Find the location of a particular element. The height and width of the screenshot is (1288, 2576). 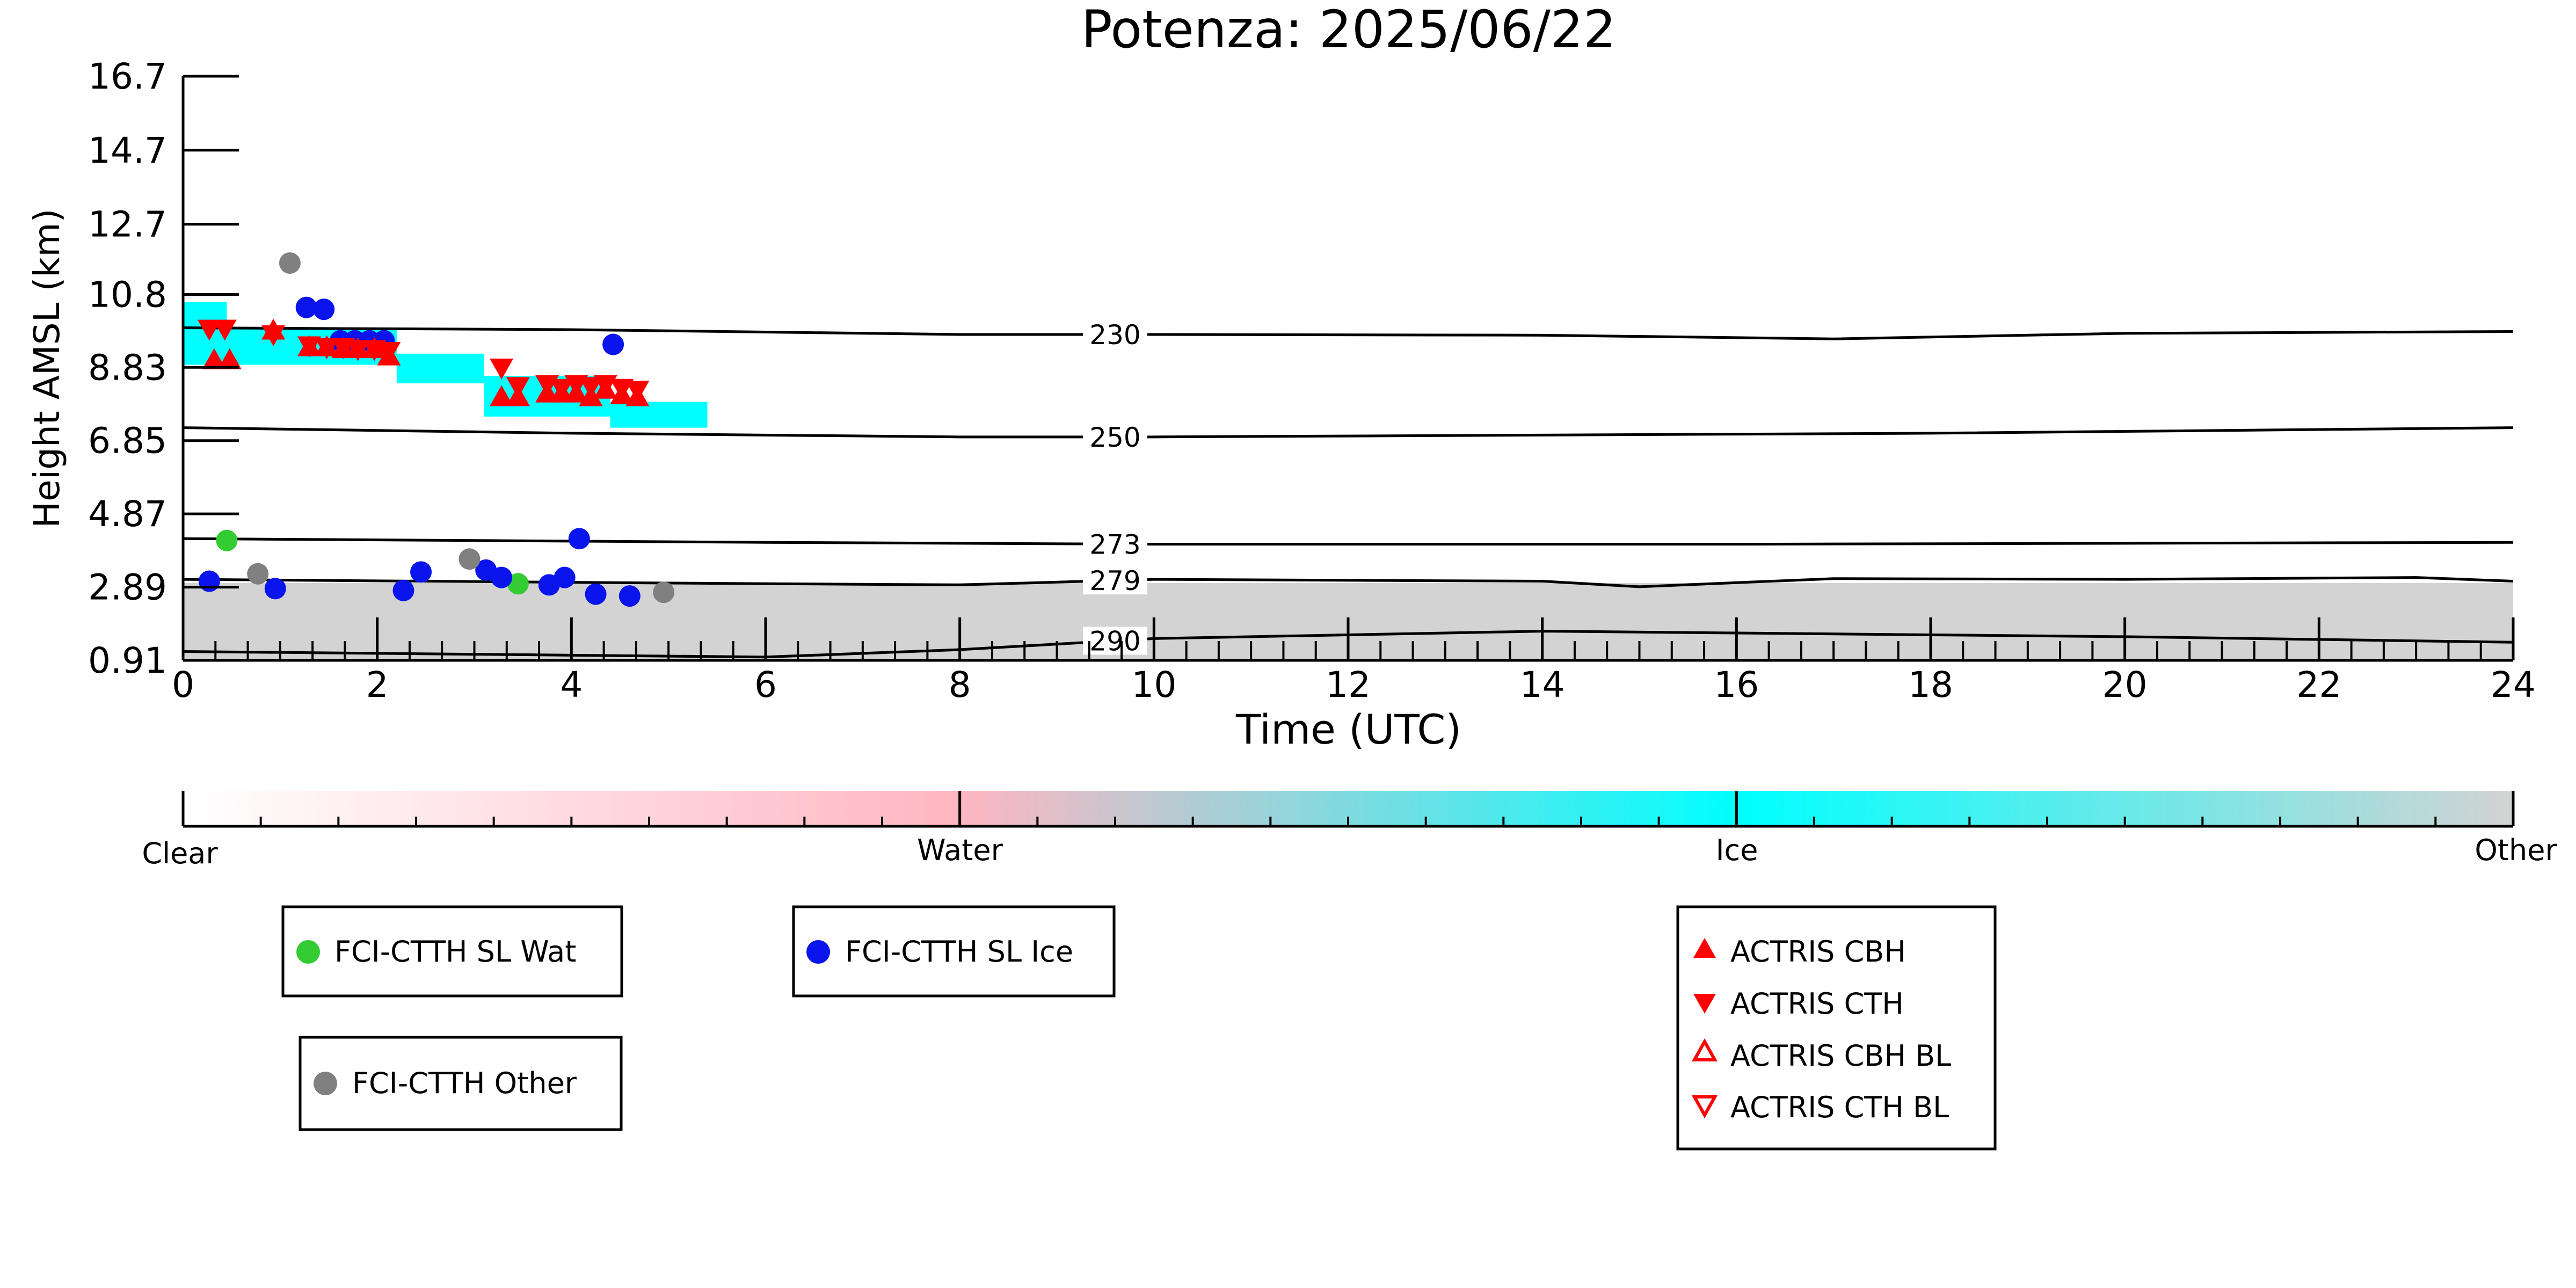

x-tick-label: 6 is located at coordinates (765, 684).